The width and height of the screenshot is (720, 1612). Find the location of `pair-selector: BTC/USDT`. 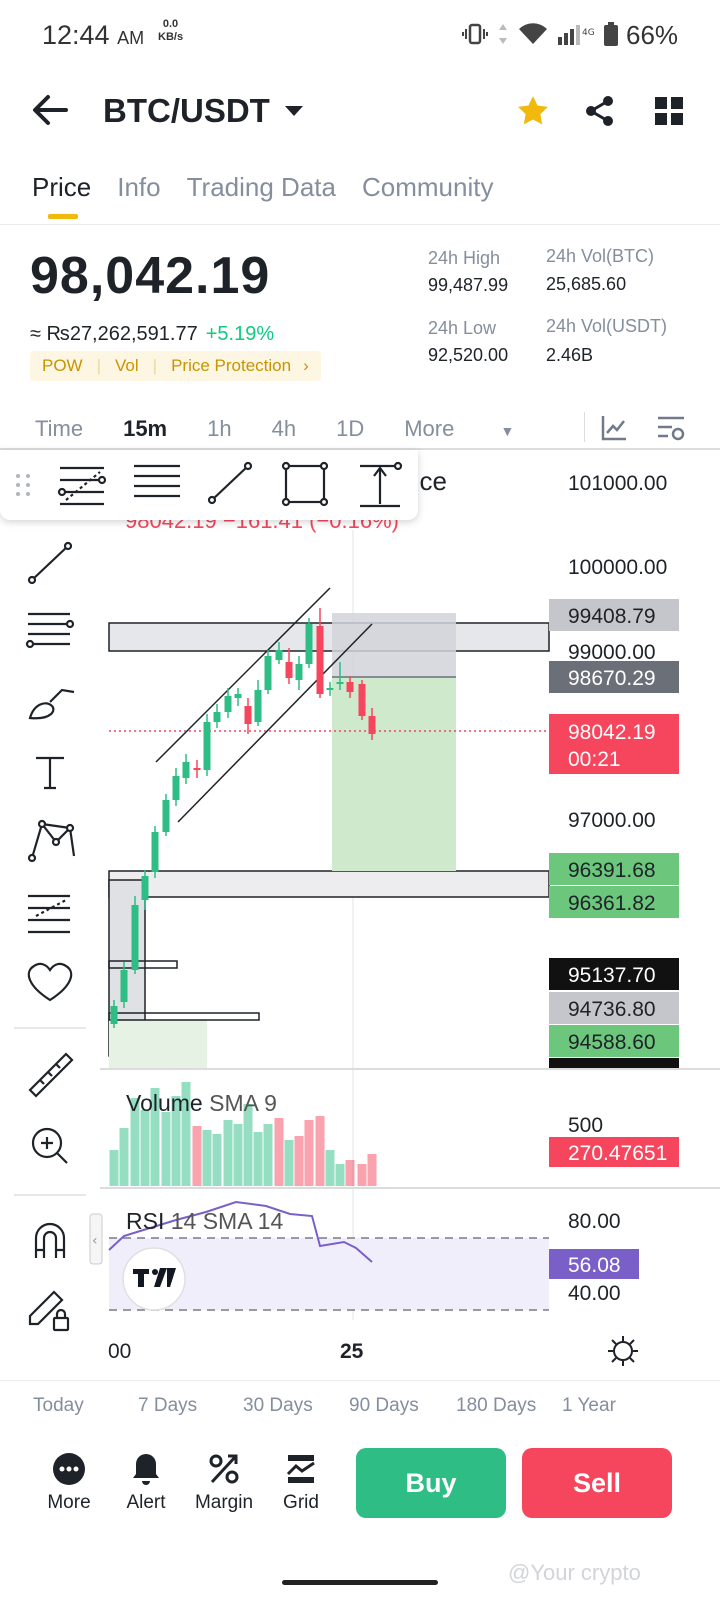

pair-selector: BTC/USDT is located at coordinates (203, 111).